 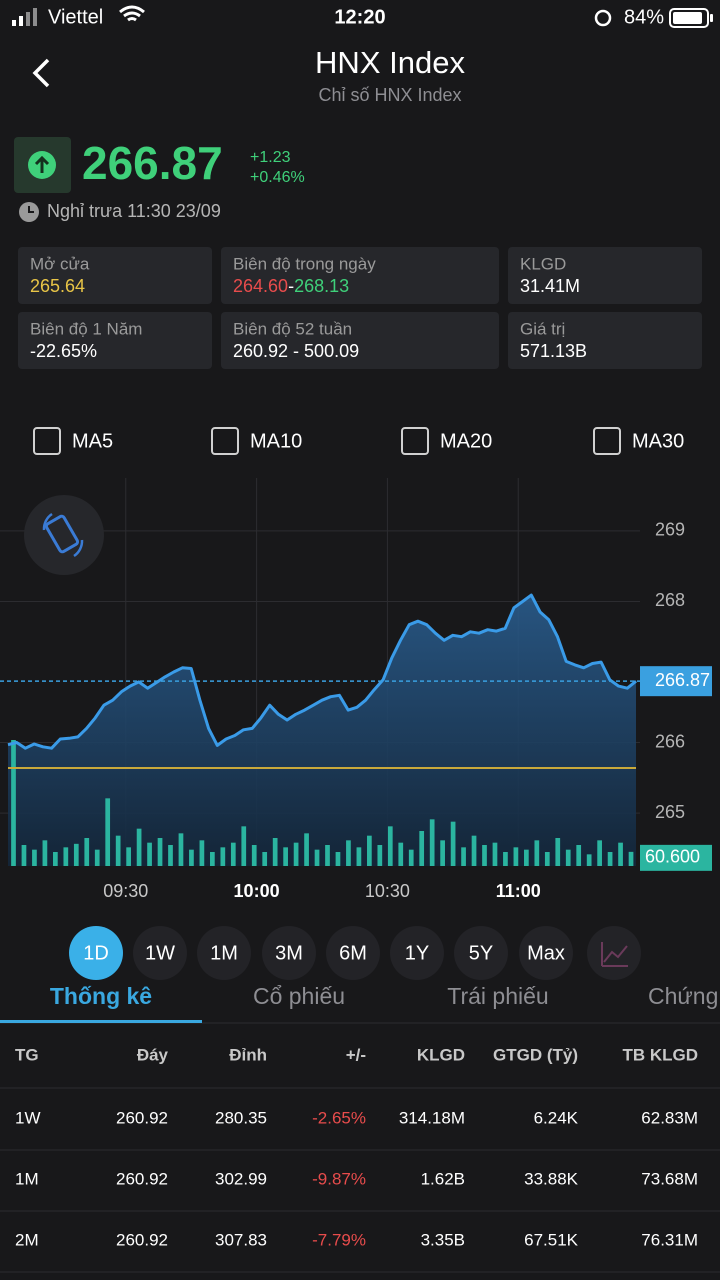 I want to click on range-label: 3M, so click(x=289, y=953).